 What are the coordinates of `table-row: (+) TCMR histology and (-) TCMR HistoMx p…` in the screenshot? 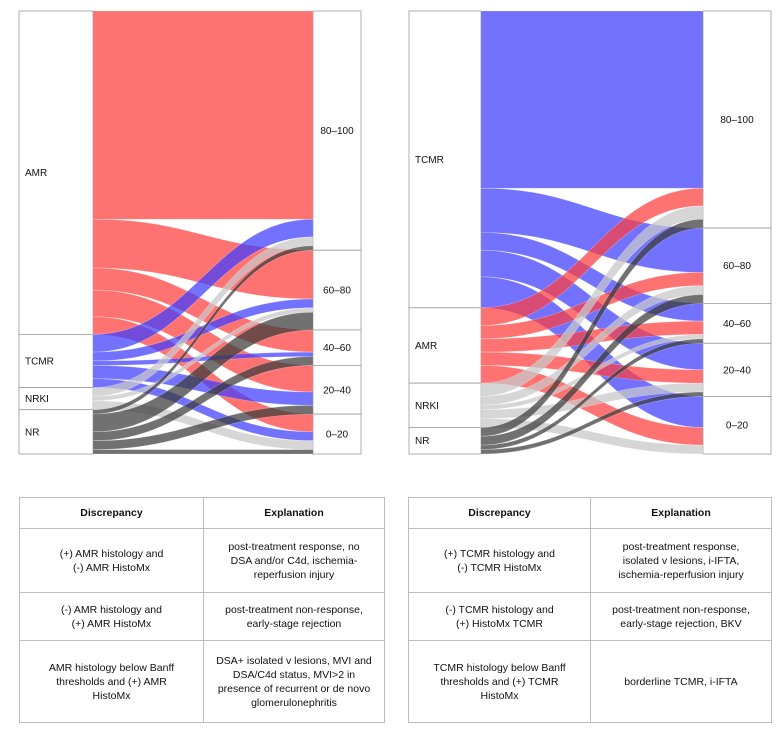 It's located at (590, 560).